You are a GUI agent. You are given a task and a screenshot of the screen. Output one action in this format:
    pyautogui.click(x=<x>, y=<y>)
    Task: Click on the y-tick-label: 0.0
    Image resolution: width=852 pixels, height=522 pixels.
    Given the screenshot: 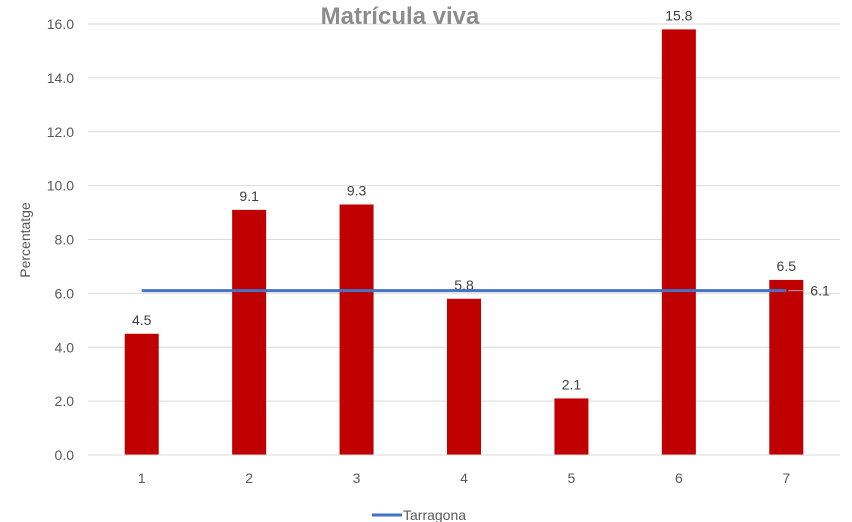 What is the action you would take?
    pyautogui.click(x=65, y=455)
    